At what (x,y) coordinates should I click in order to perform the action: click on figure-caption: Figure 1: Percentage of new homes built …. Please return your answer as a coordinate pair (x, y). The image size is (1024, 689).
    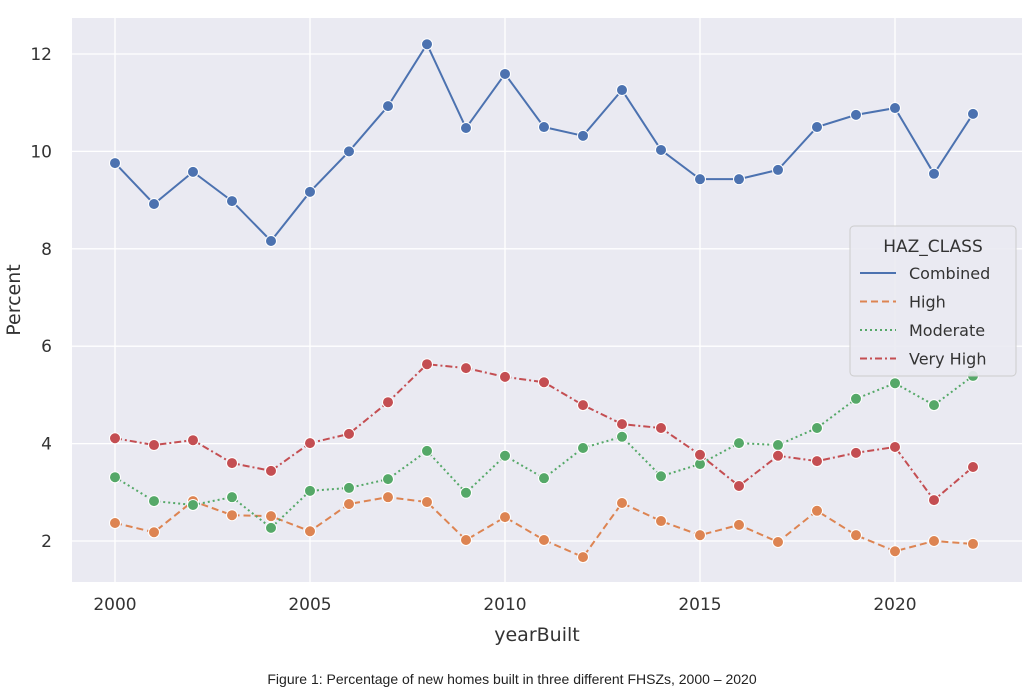
    Looking at the image, I should click on (512, 679).